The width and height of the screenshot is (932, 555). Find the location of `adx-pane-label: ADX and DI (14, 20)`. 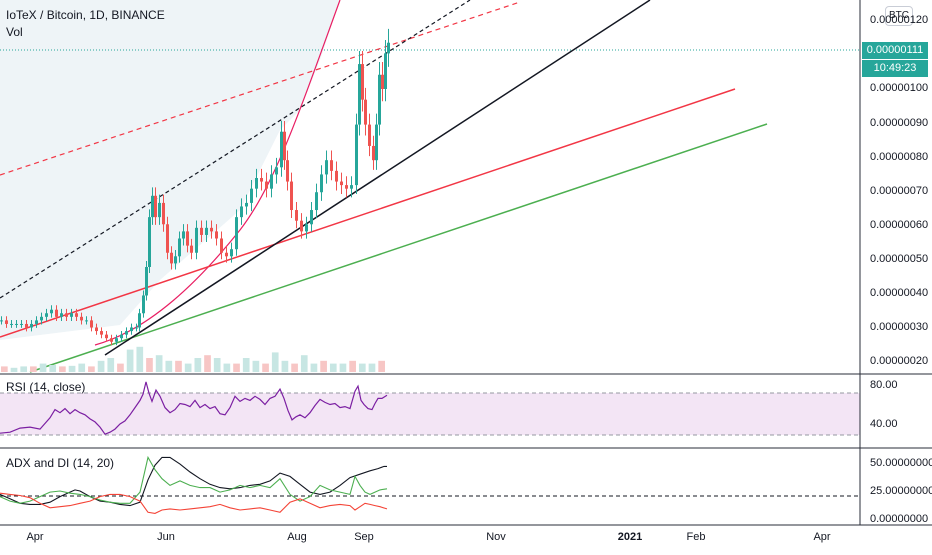

adx-pane-label: ADX and DI (14, 20) is located at coordinates (60, 463).